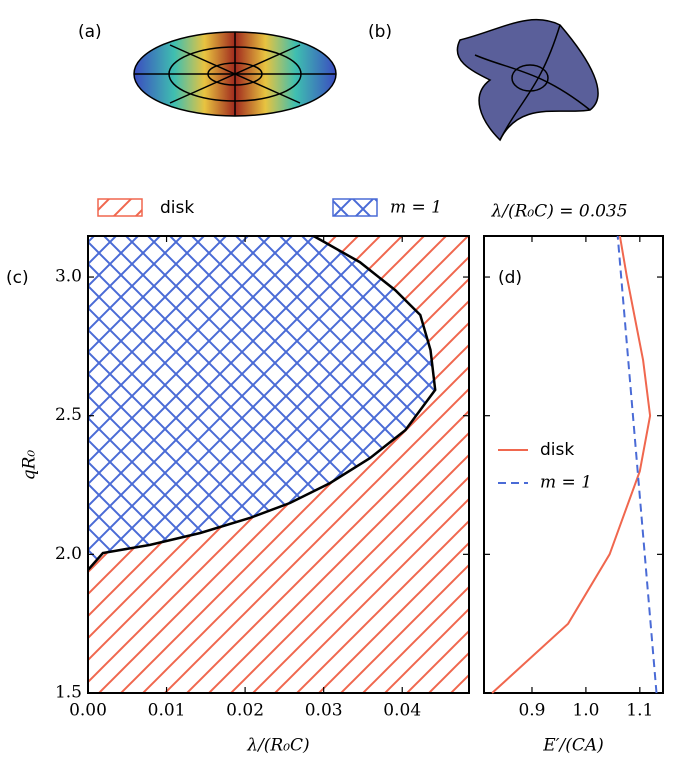 This screenshot has height=764, width=683. I want to click on x-tick-label: 0.02, so click(245, 711).